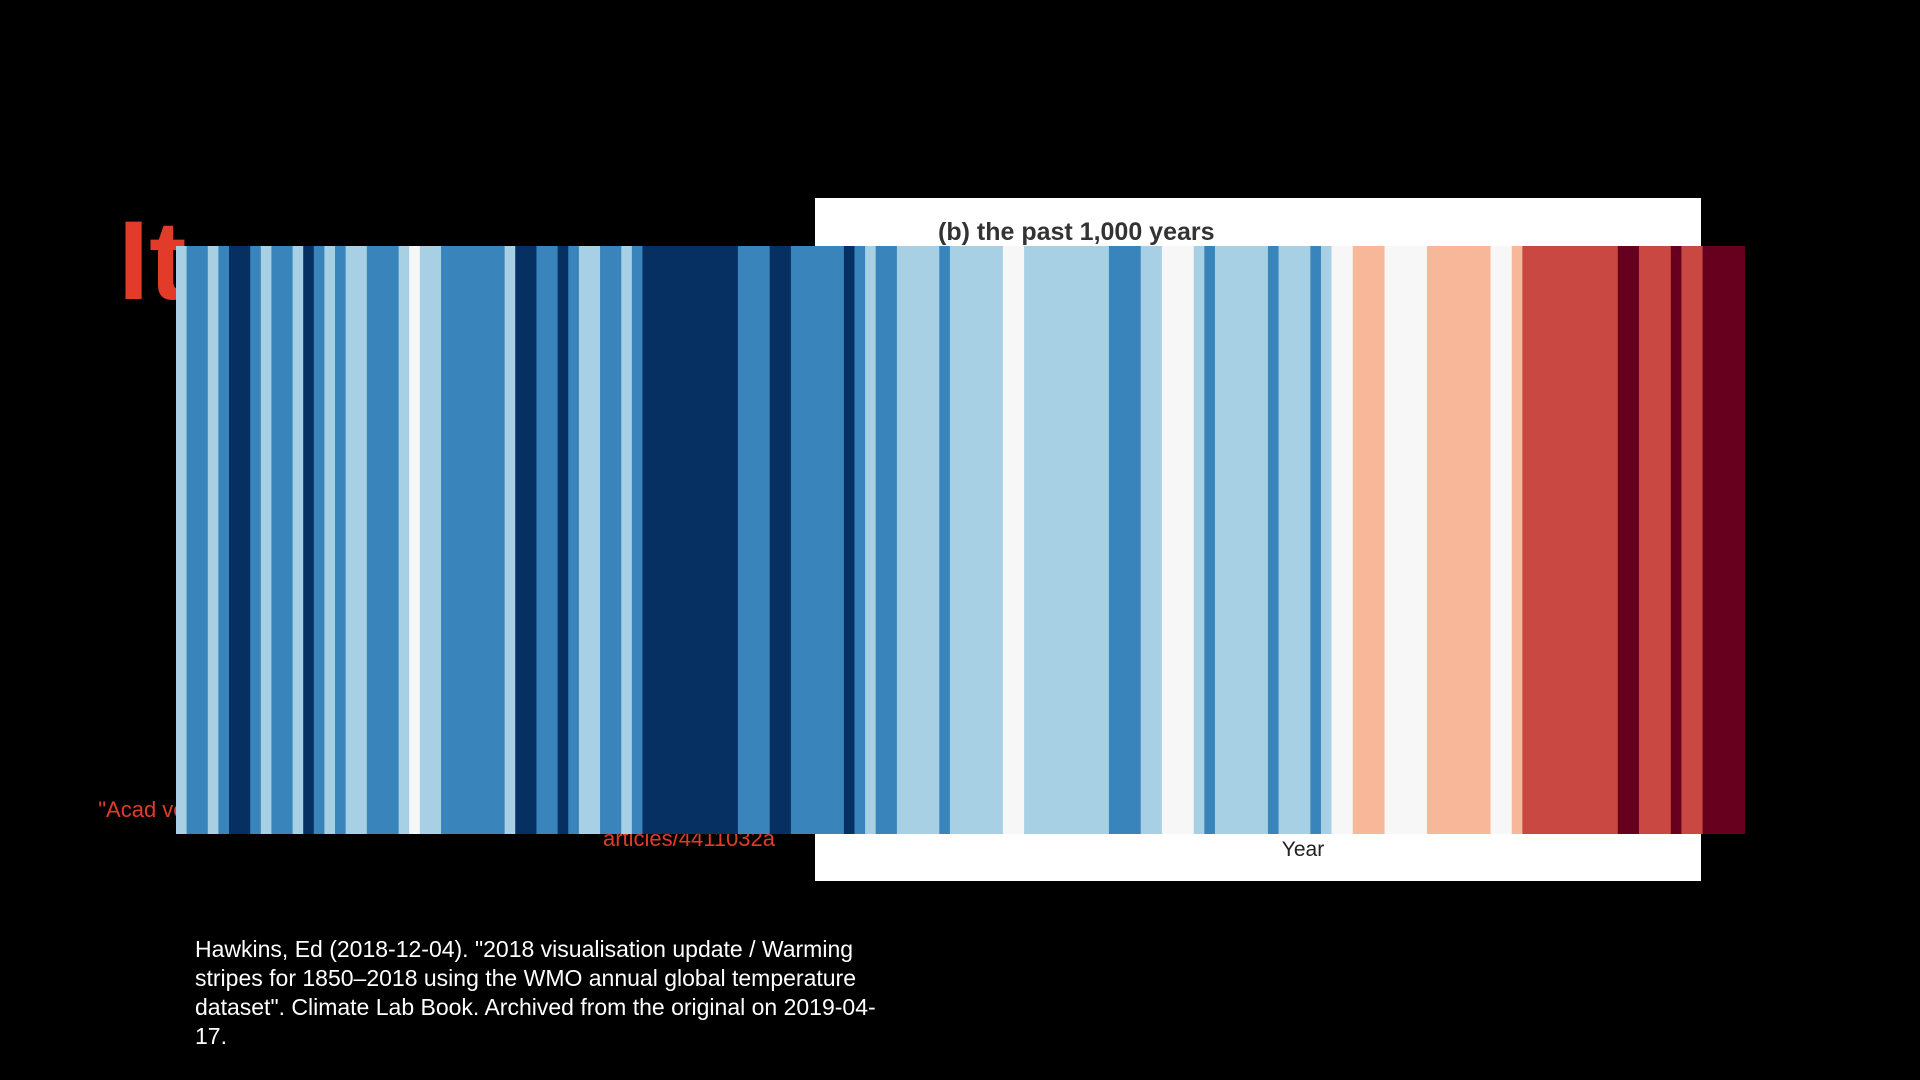 The width and height of the screenshot is (1920, 1080). I want to click on chart-title: (b) the past 1,000 years, so click(1076, 232).